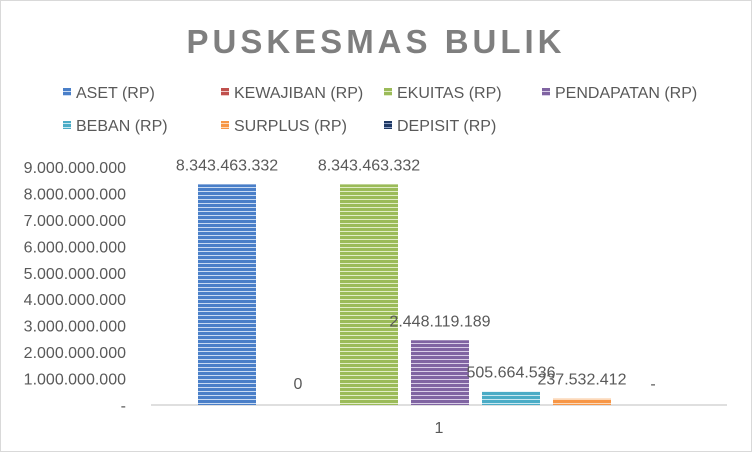 The image size is (752, 456). What do you see at coordinates (290, 126) in the screenshot?
I see `legend-label-surplus: SURPLUS (RP)` at bounding box center [290, 126].